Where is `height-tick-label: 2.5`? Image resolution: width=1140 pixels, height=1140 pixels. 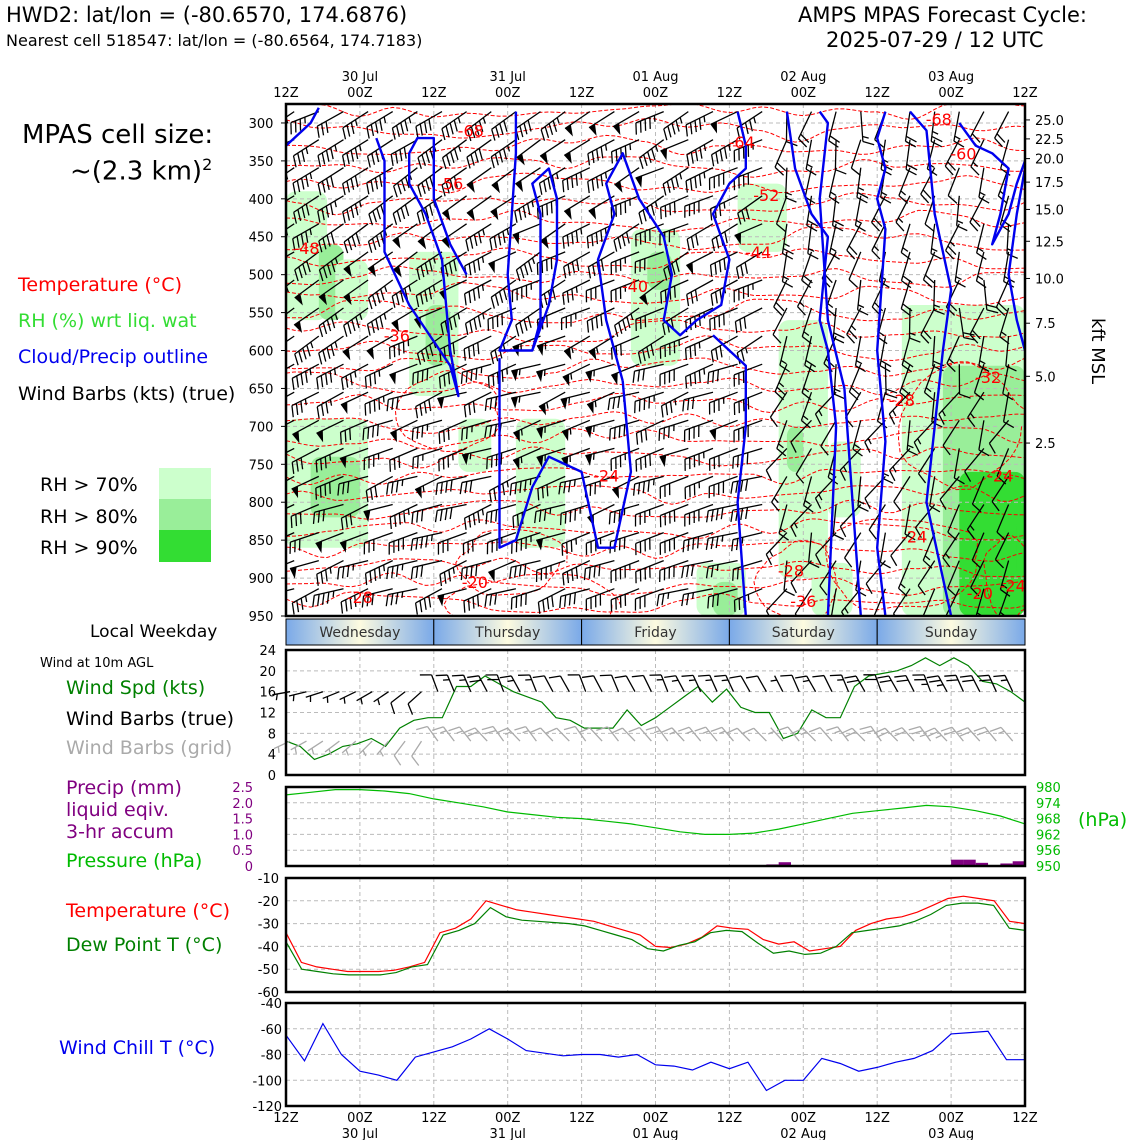
height-tick-label: 2.5 is located at coordinates (1045, 444).